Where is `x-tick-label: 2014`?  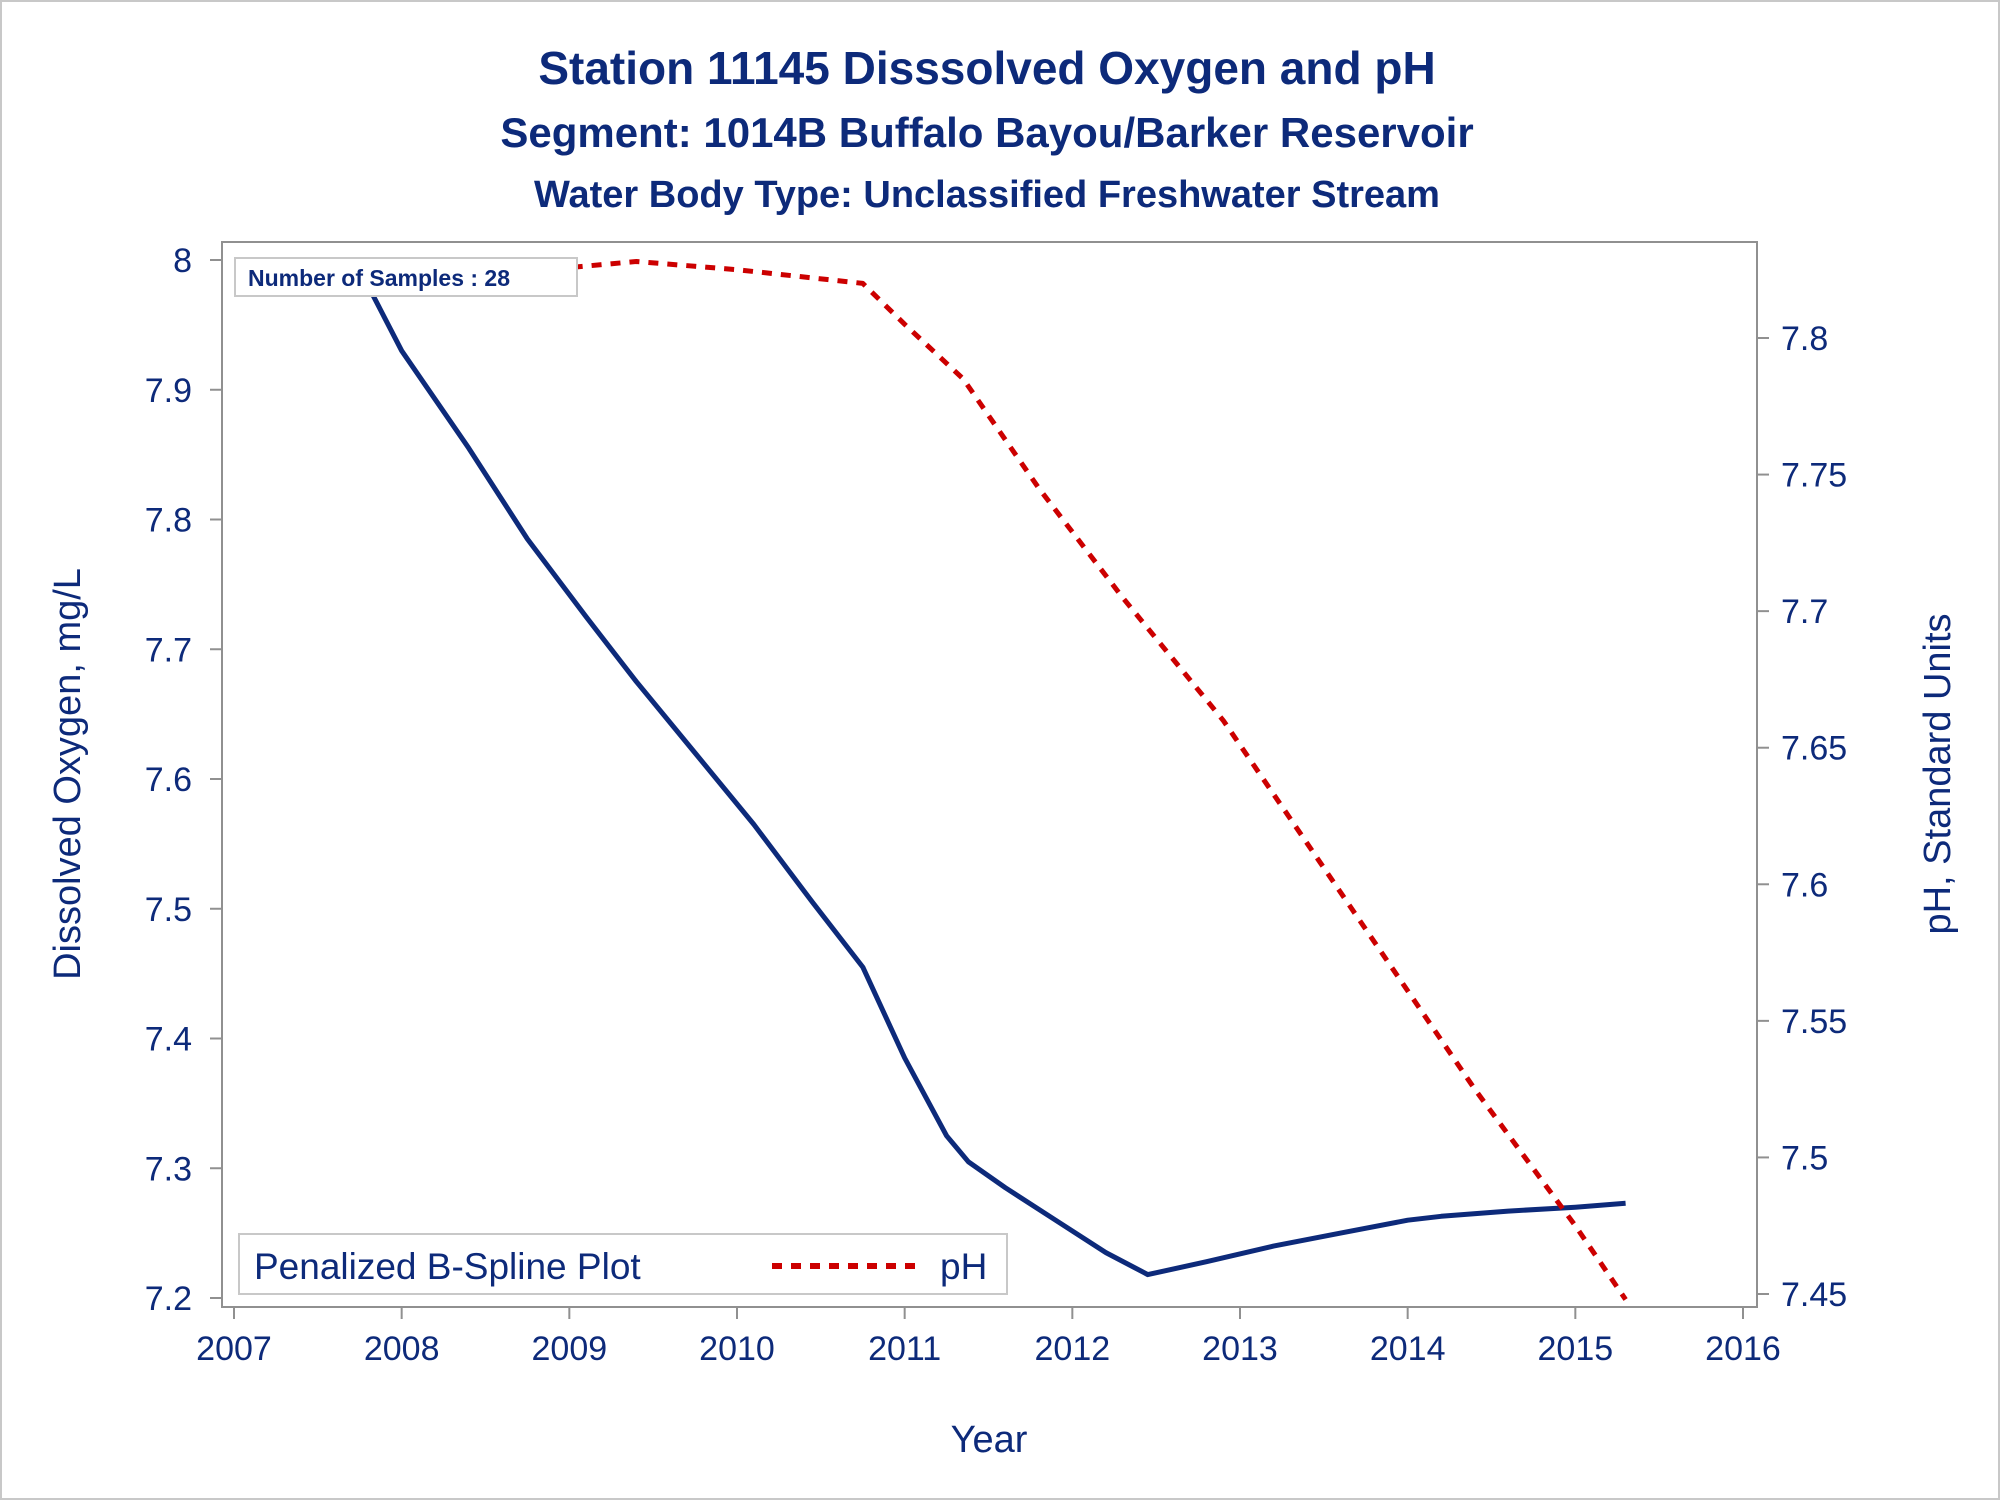
x-tick-label: 2014 is located at coordinates (1408, 1349).